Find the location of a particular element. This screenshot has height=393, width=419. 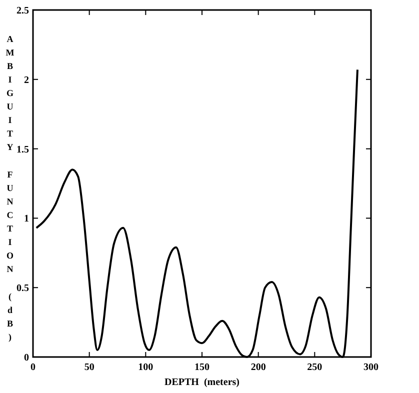

y-tick-label: 2.5 is located at coordinates (22, 11).